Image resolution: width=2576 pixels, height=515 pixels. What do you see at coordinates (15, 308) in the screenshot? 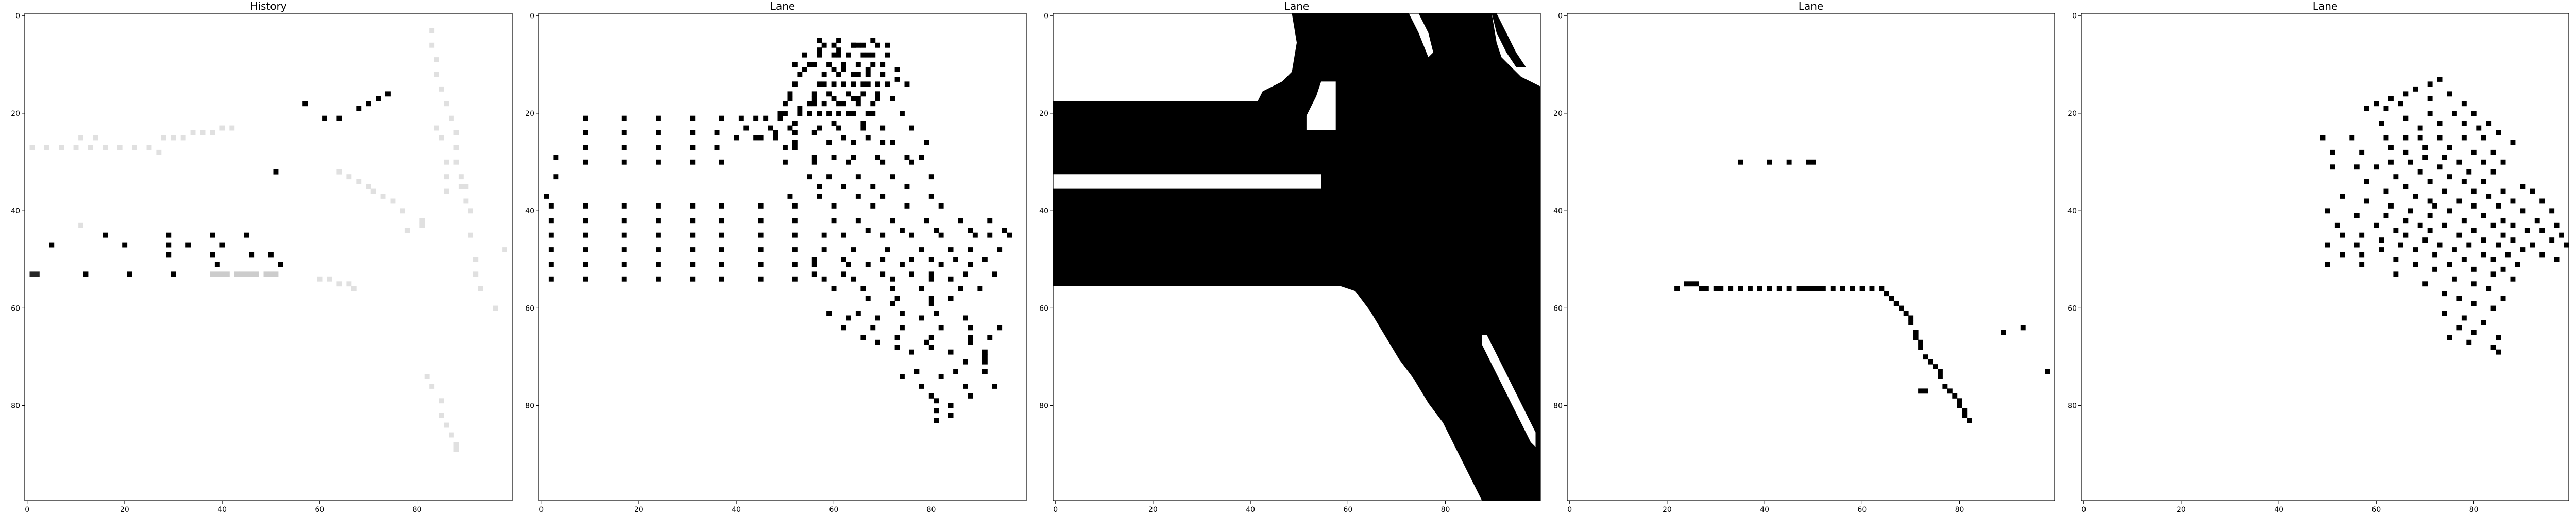
I see `y-tick-label: 60` at bounding box center [15, 308].